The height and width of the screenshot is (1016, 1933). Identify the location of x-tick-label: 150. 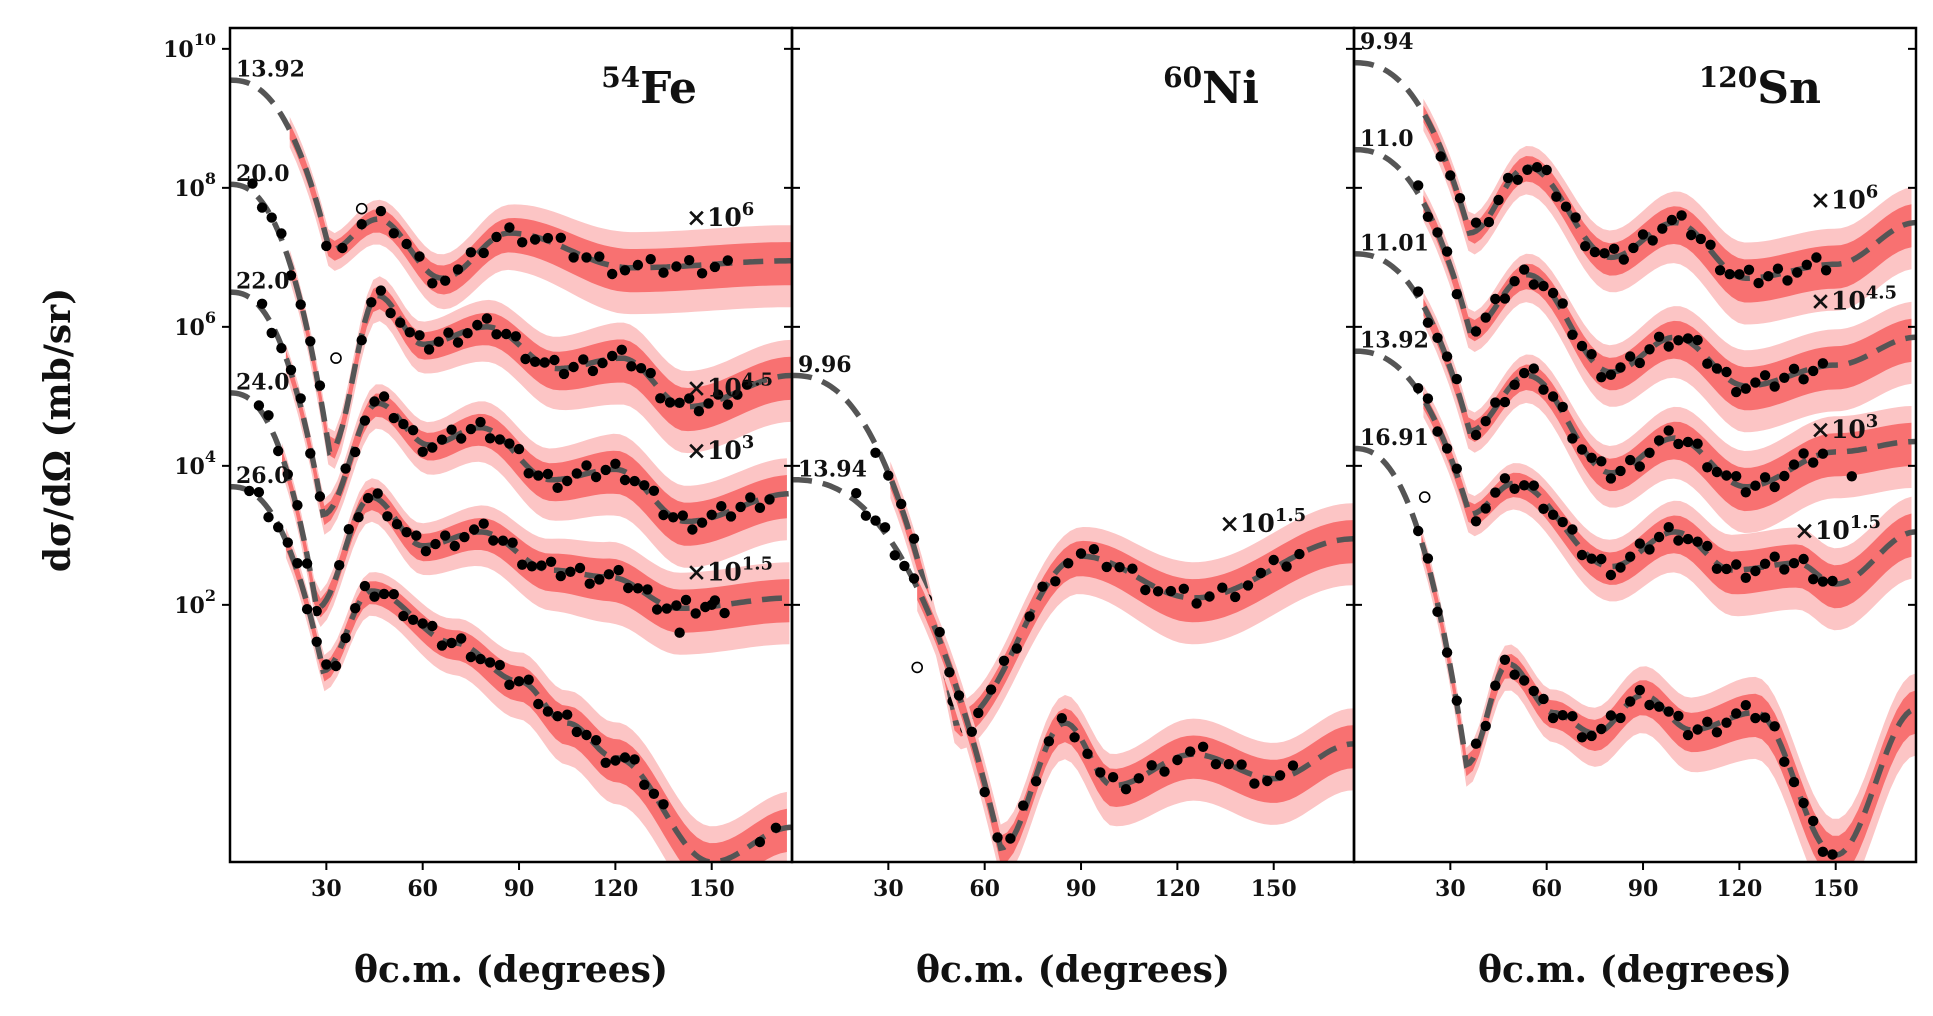
(1274, 889).